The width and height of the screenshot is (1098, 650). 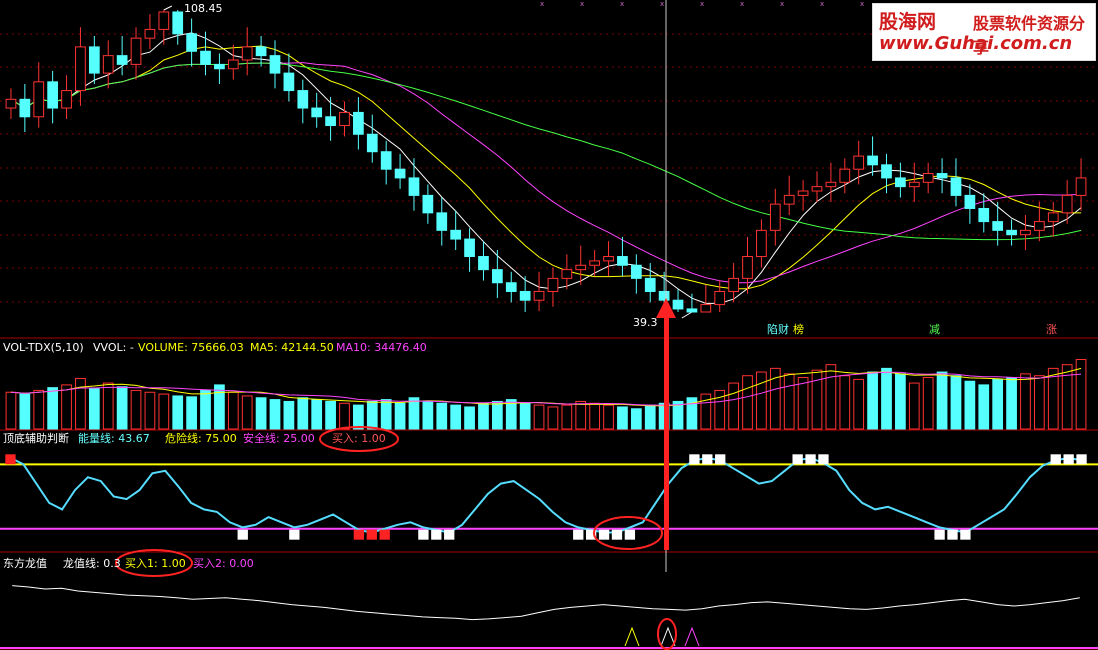 I want to click on dragon-buy1-label: 买入1: 1.00, so click(x=155, y=563).